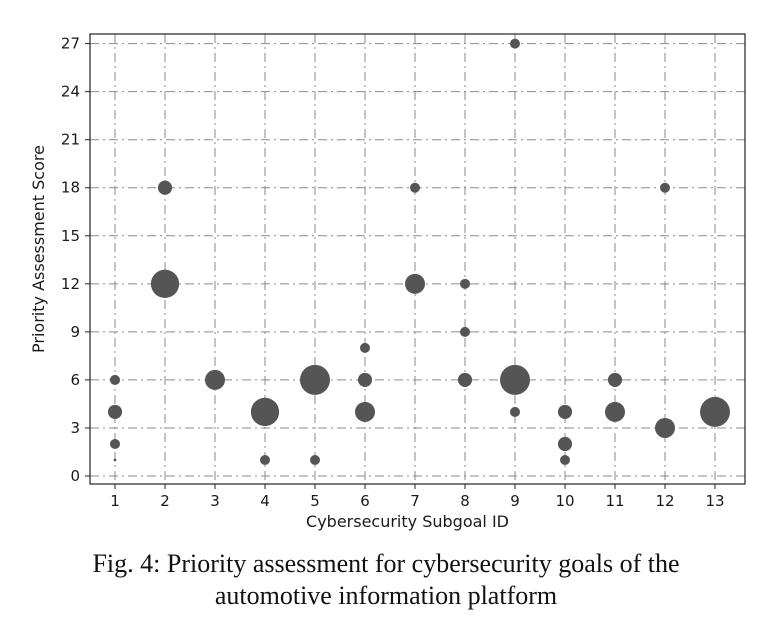 This screenshot has height=633, width=772. Describe the element at coordinates (75, 380) in the screenshot. I see `y-tick-label: 6` at that location.